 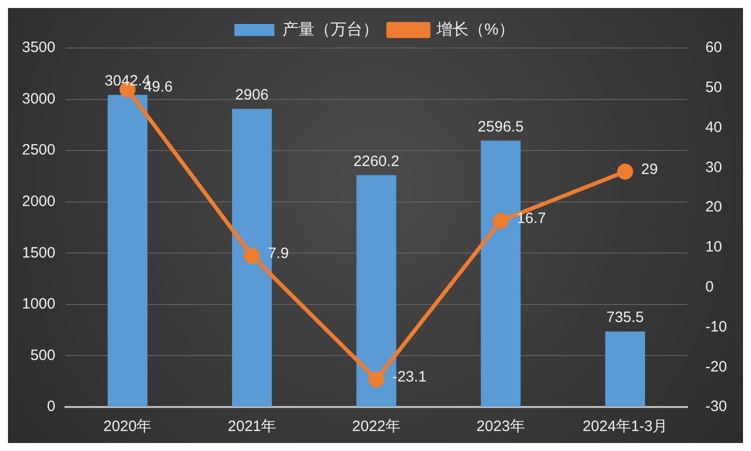 What do you see at coordinates (39, 201) in the screenshot?
I see `y-tick-label: 2000` at bounding box center [39, 201].